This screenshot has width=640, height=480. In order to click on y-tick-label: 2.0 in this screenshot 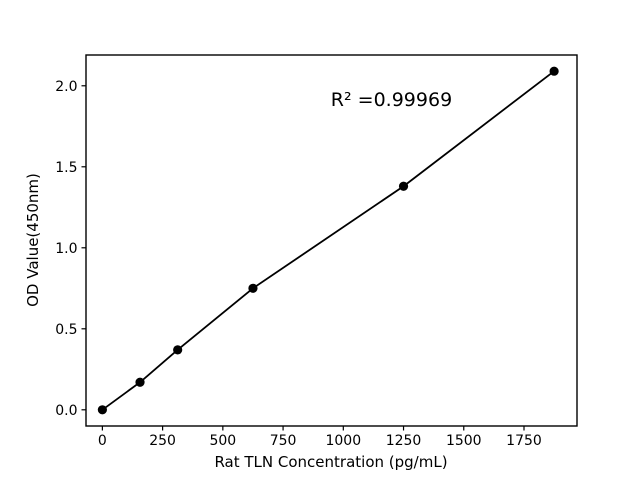, I will do `click(66, 87)`.